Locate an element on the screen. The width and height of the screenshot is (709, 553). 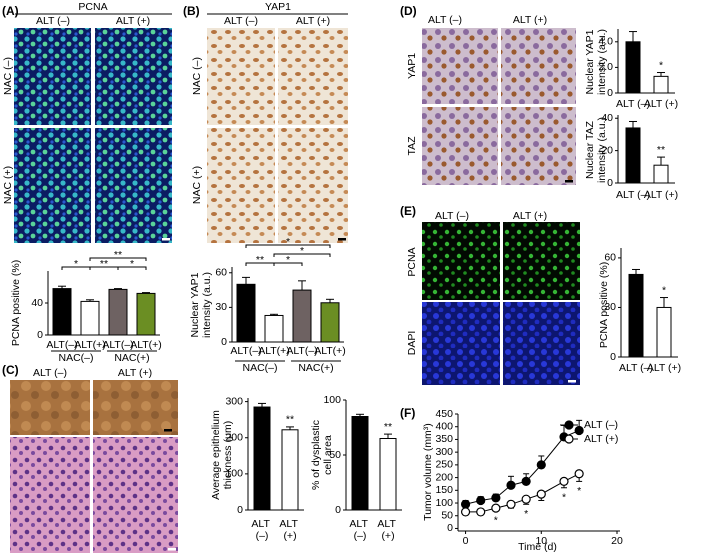
y-tick-label: 2.0 is located at coordinates (605, 67).